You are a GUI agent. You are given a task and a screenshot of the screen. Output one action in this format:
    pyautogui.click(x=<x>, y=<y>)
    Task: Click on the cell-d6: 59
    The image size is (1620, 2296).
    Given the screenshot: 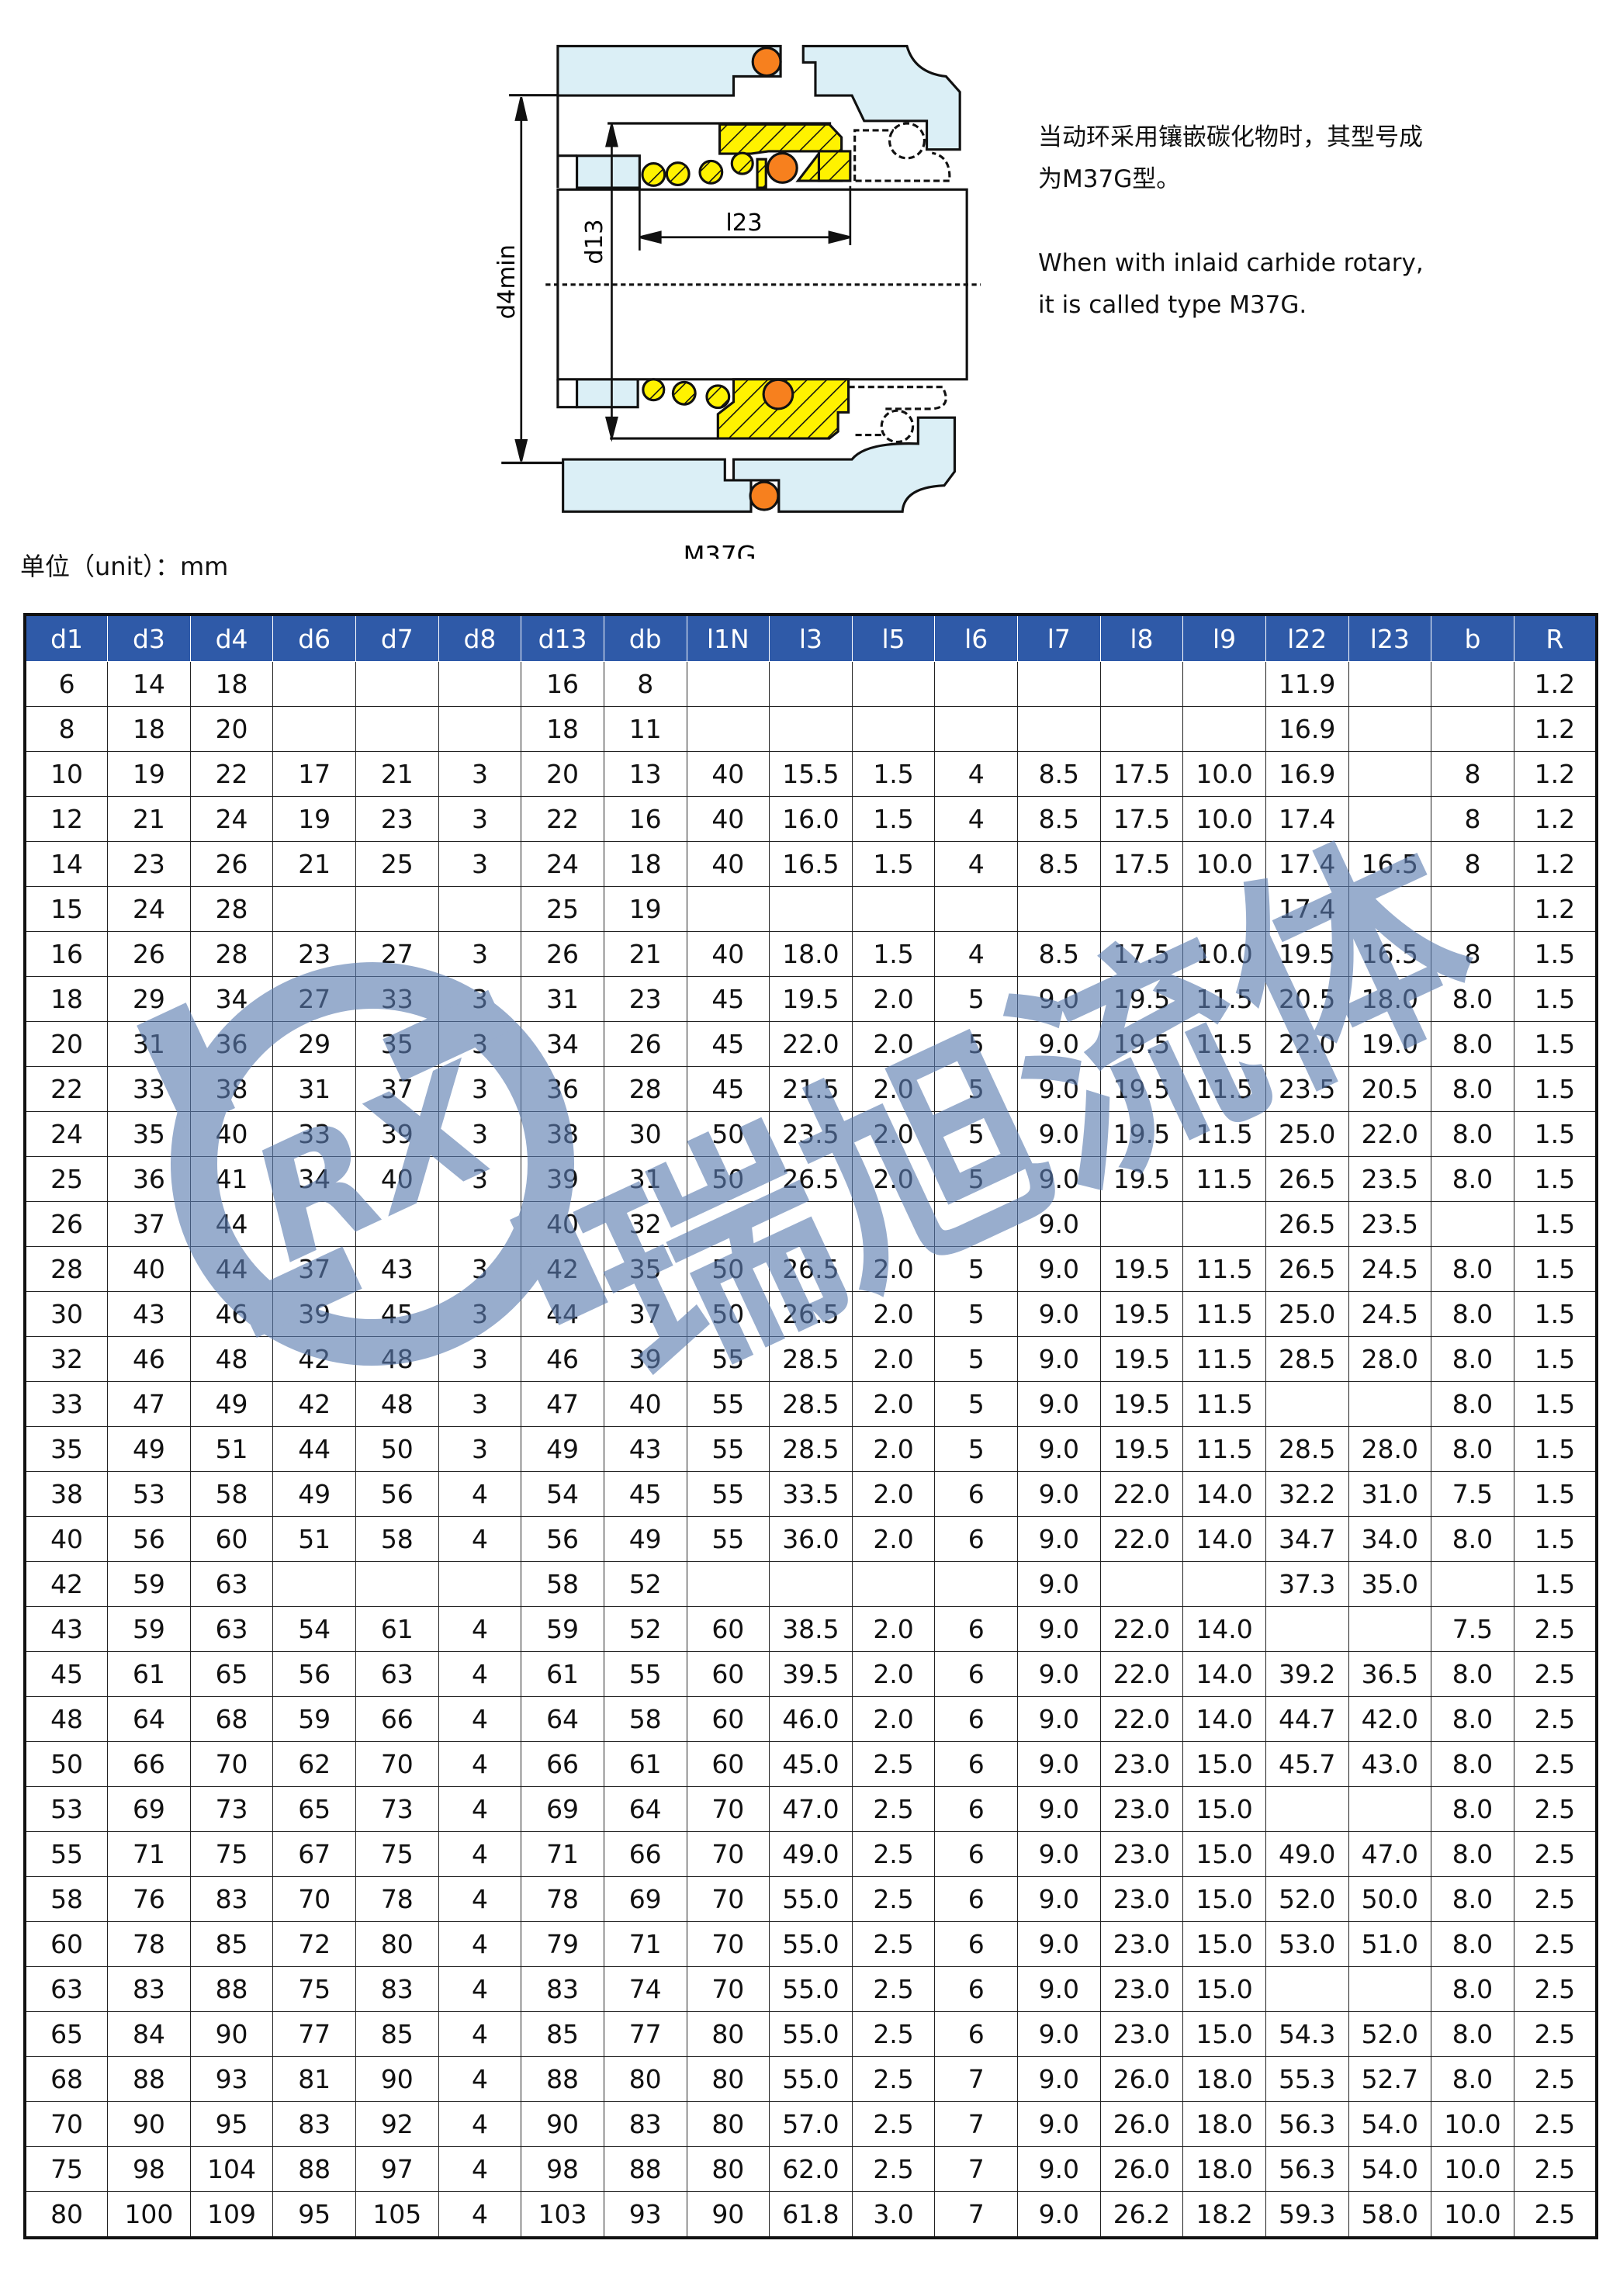 What is the action you would take?
    pyautogui.click(x=314, y=1719)
    